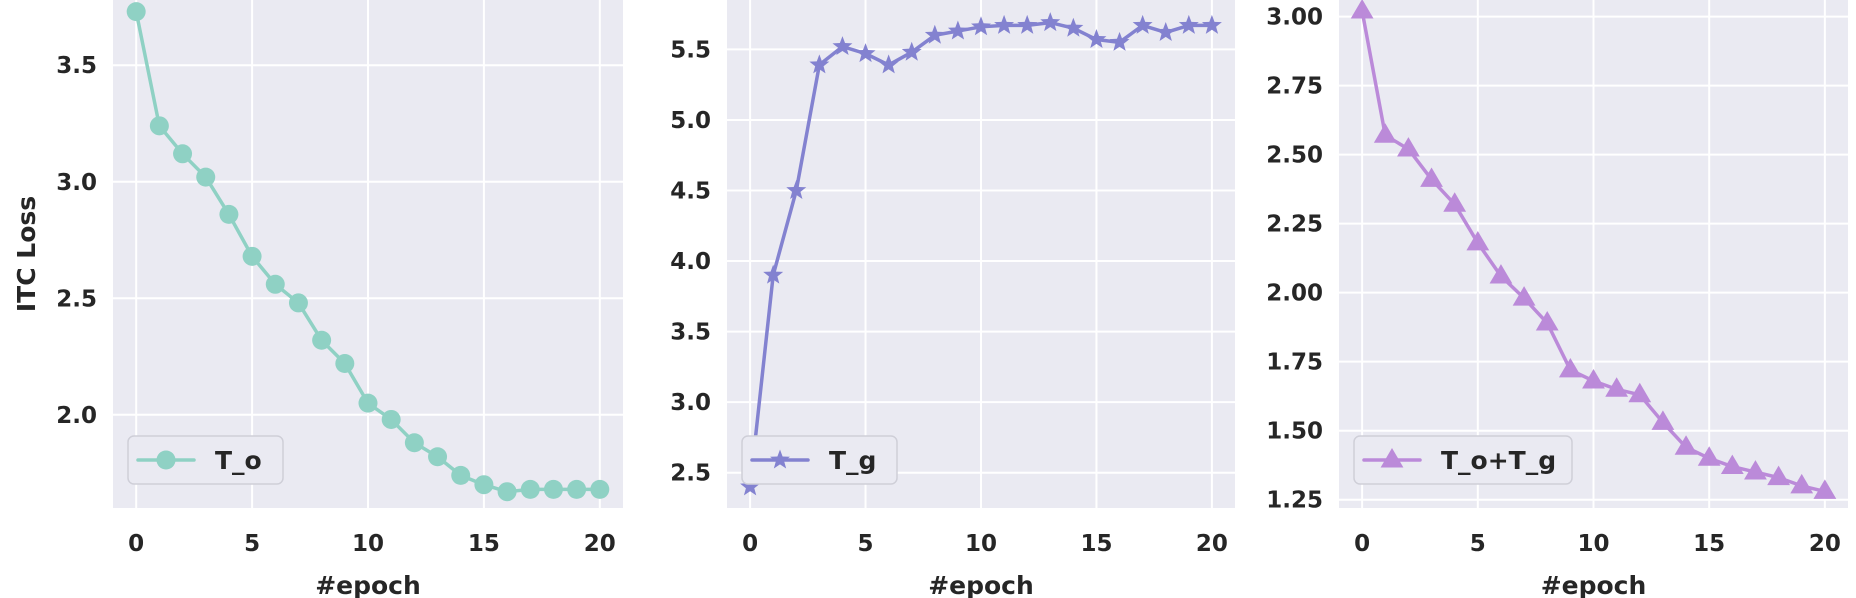 The width and height of the screenshot is (1856, 598). Describe the element at coordinates (1294, 87) in the screenshot. I see `y-tick-label: 2.75` at that location.